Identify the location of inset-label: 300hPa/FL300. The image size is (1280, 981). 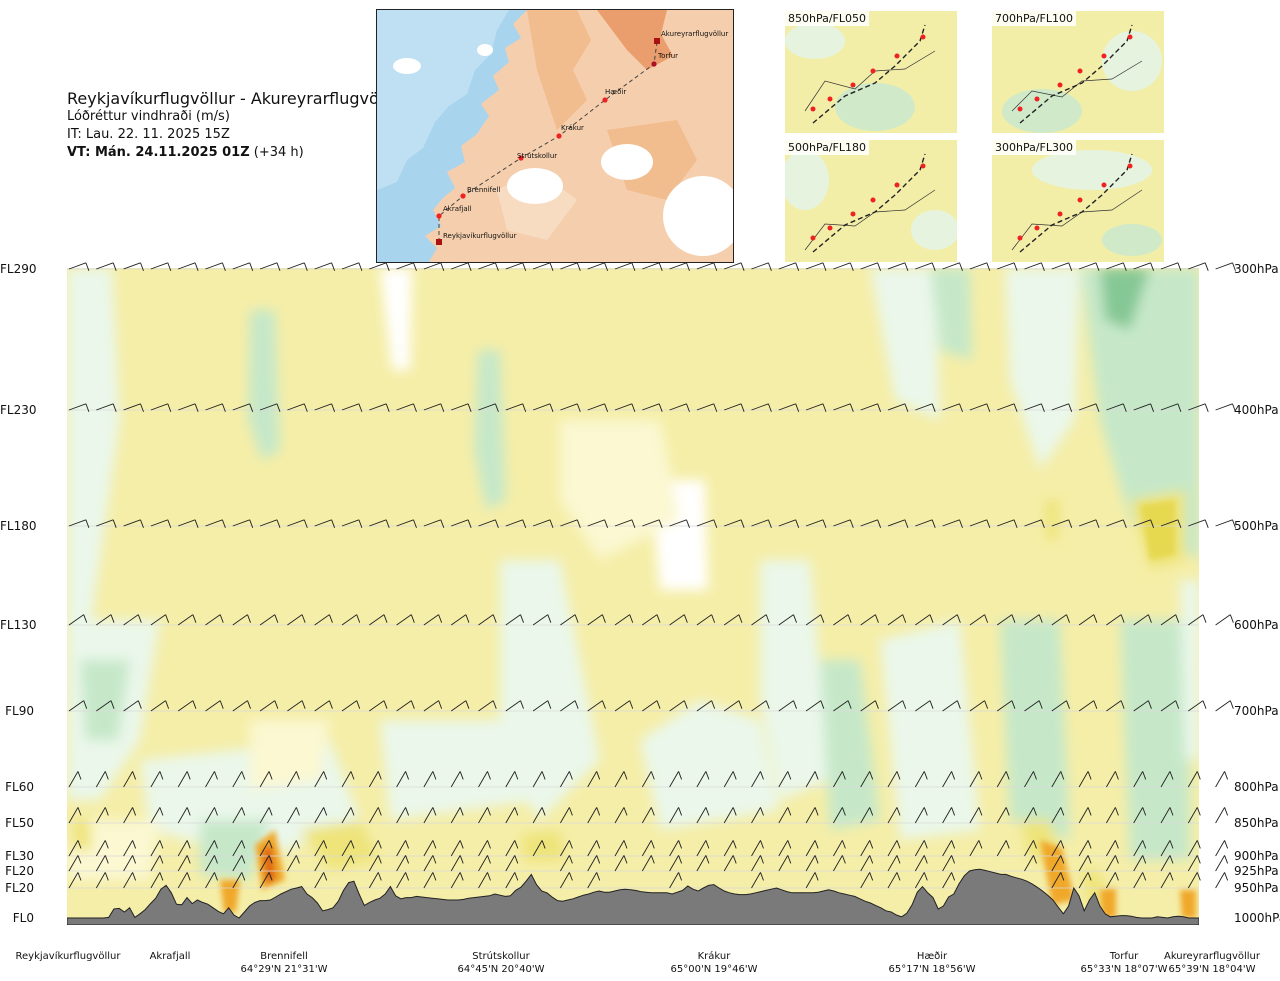
(1034, 147).